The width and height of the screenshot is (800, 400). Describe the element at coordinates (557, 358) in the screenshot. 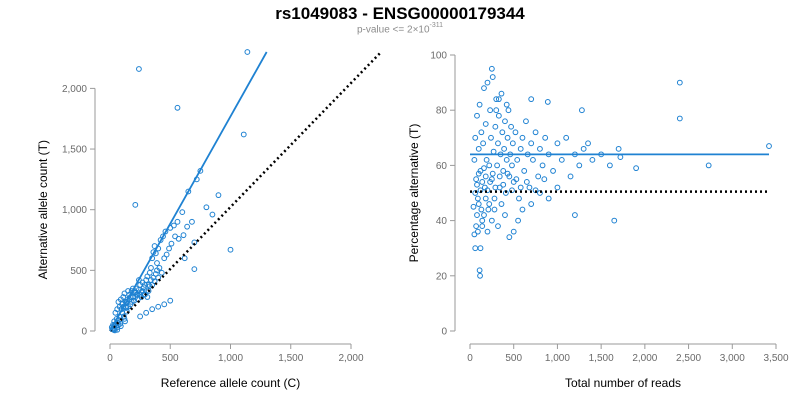

I see `x-tick-label: 1,000` at that location.